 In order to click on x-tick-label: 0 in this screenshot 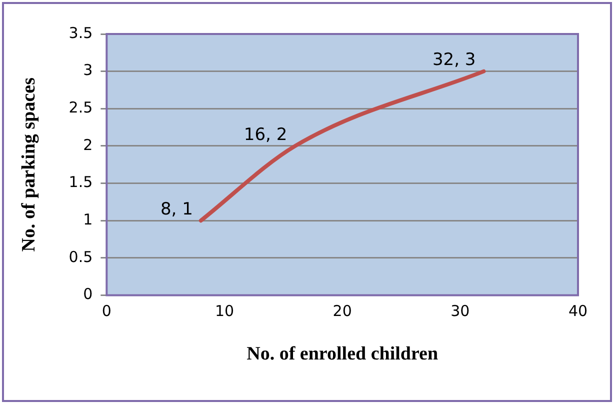, I will do `click(107, 311)`.